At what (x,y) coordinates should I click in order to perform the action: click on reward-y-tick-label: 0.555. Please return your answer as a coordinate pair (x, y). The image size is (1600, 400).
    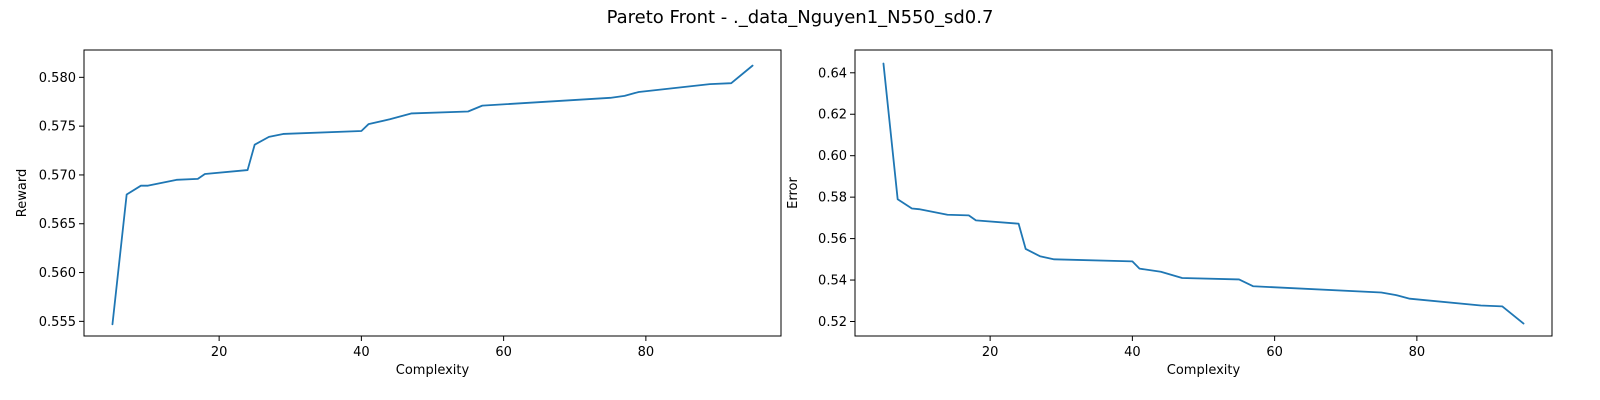
    Looking at the image, I should click on (57, 322).